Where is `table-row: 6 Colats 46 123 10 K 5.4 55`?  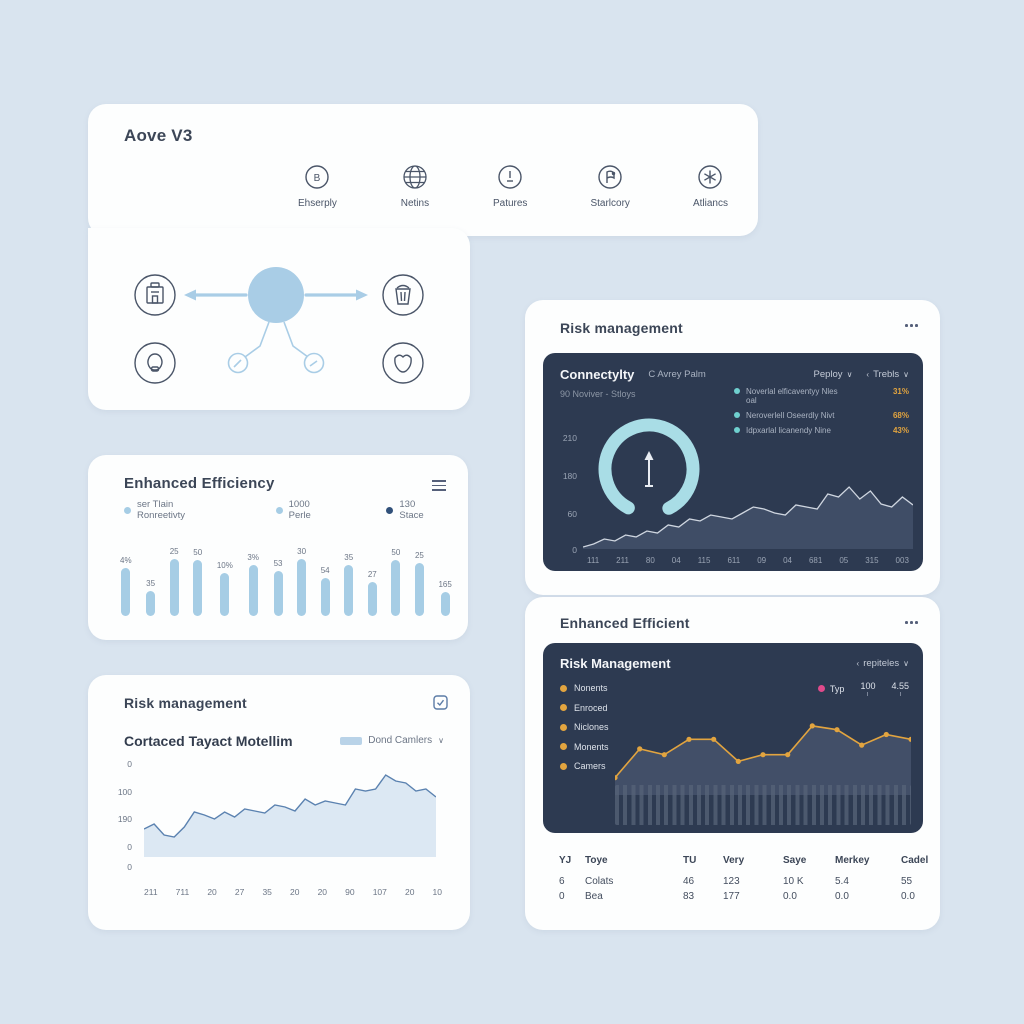 table-row: 6 Colats 46 123 10 K 5.4 55 is located at coordinates (736, 881).